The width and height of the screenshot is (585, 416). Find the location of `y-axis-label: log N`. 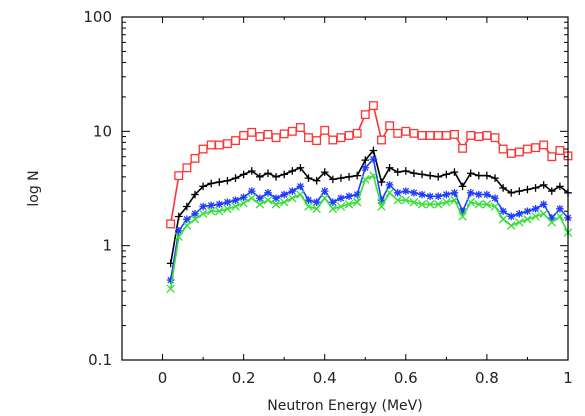

y-axis-label: log N is located at coordinates (34, 188).